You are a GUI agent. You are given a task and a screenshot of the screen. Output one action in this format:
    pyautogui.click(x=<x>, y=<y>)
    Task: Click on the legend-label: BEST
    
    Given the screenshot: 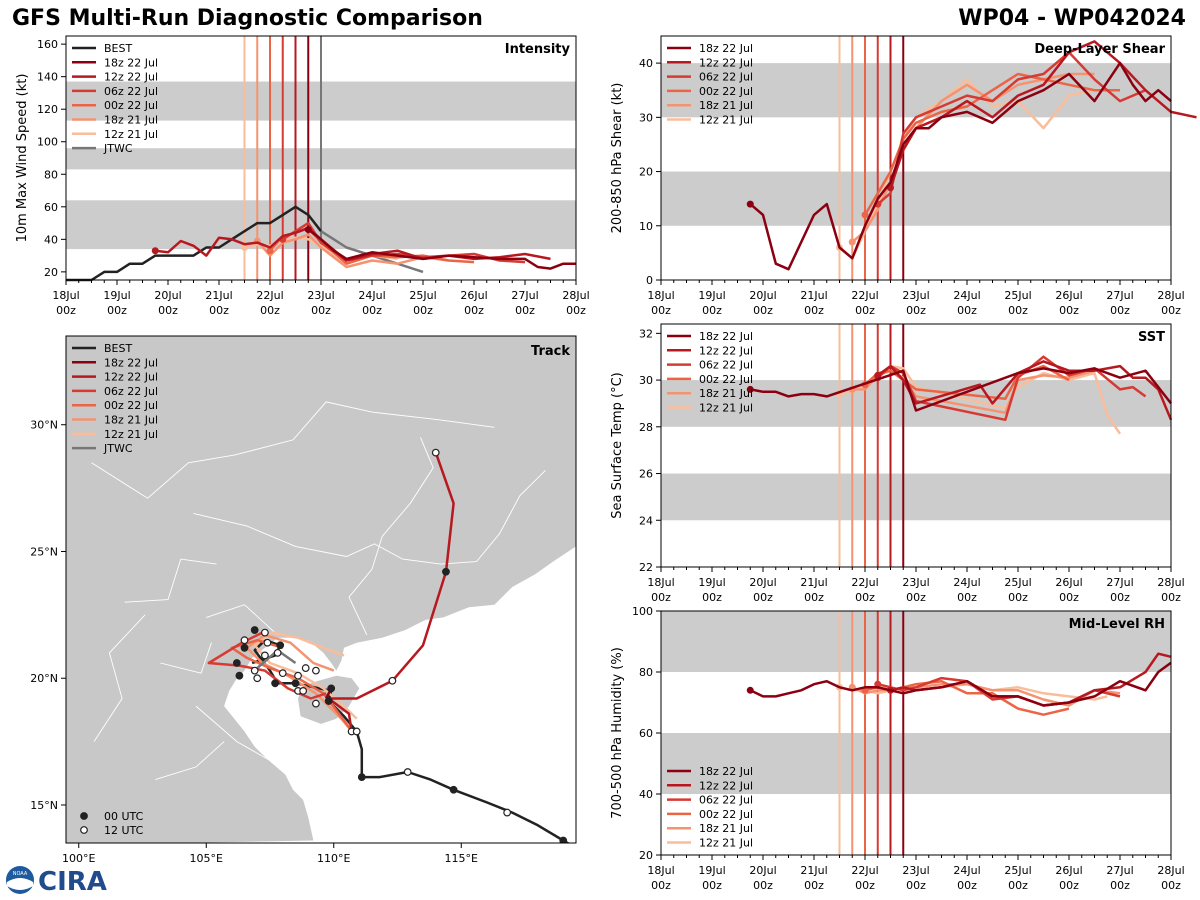 What is the action you would take?
    pyautogui.click(x=118, y=348)
    